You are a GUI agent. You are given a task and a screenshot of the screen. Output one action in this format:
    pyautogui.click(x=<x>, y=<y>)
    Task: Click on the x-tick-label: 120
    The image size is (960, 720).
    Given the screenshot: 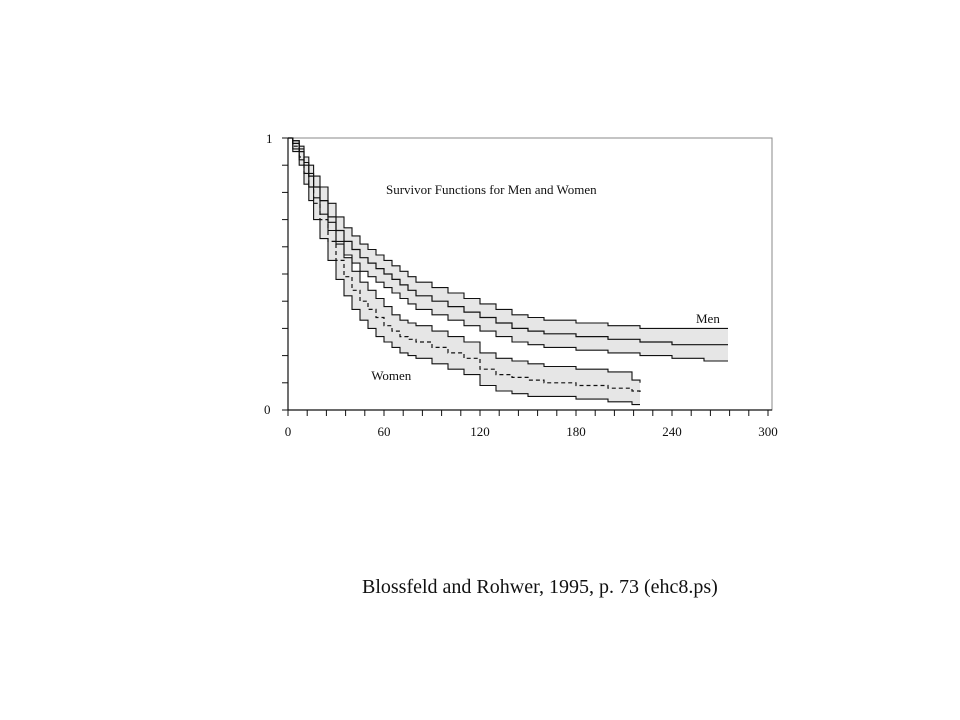 What is the action you would take?
    pyautogui.click(x=480, y=431)
    